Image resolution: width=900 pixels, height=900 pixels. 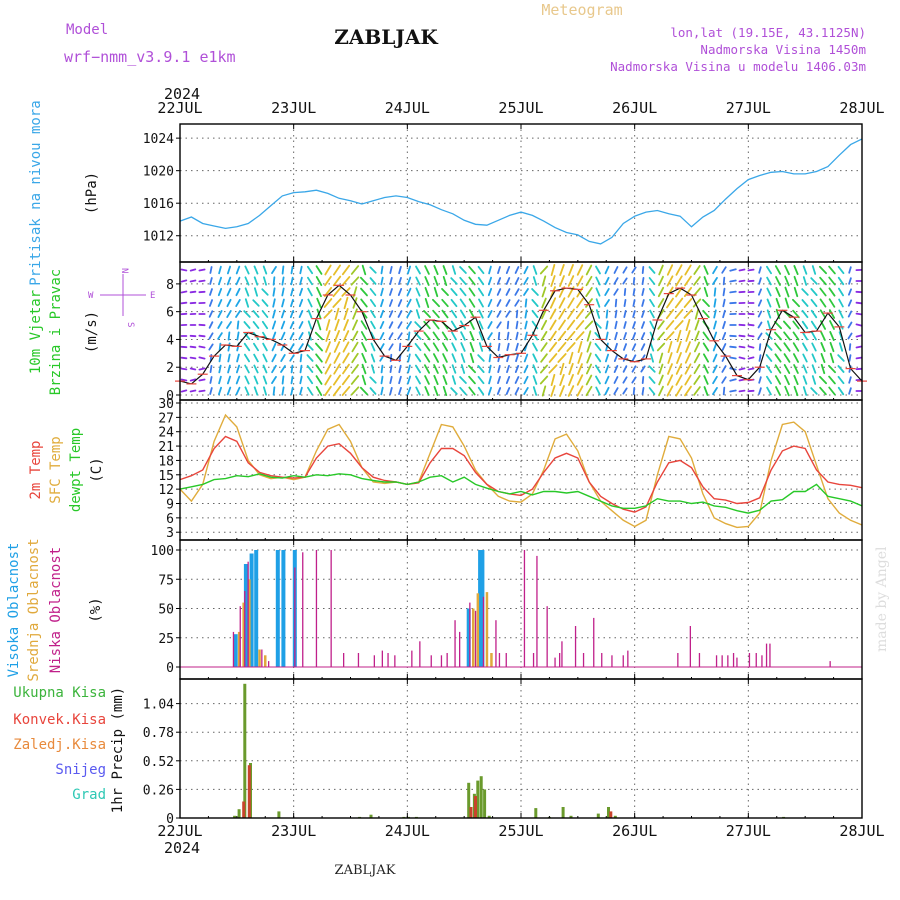 What do you see at coordinates (521, 330) in the screenshot?
I see `wind-field` at bounding box center [521, 330].